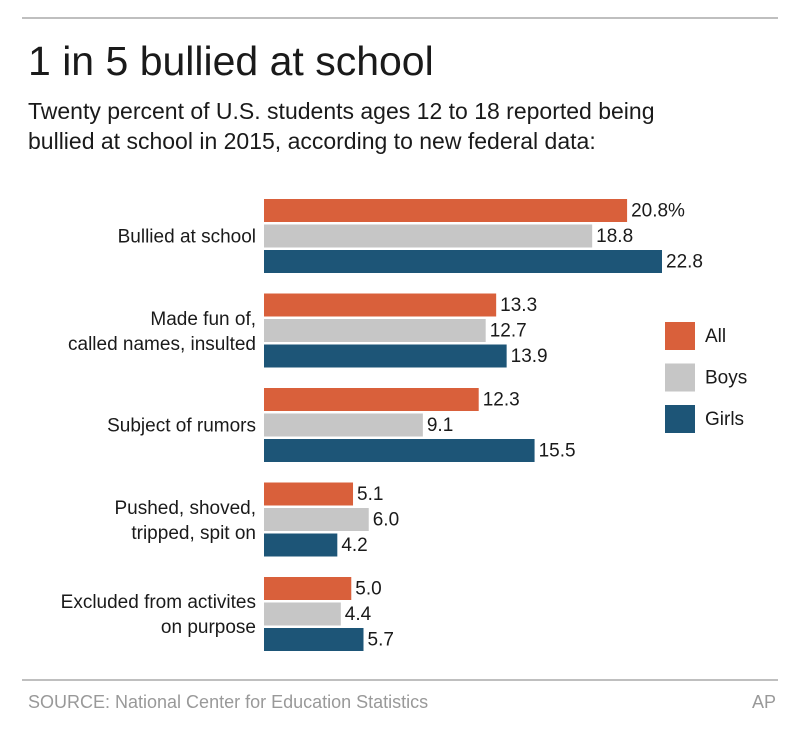 The height and width of the screenshot is (738, 800). What do you see at coordinates (158, 615) in the screenshot?
I see `category-label: Excluded from activites on purpose` at bounding box center [158, 615].